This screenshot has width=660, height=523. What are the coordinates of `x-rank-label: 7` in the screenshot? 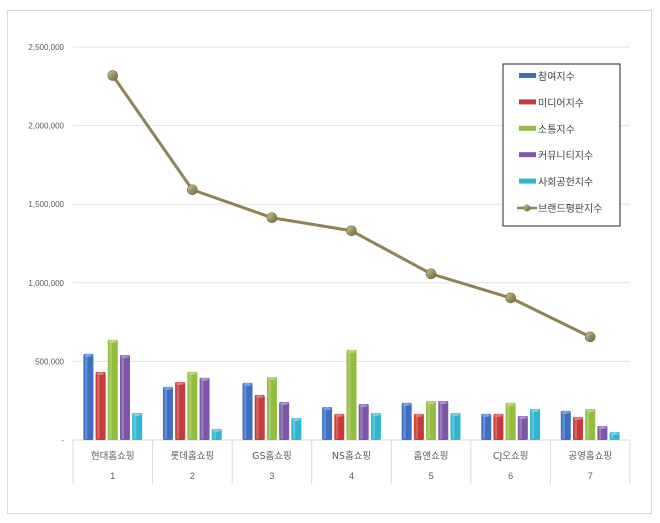 It's located at (590, 476).